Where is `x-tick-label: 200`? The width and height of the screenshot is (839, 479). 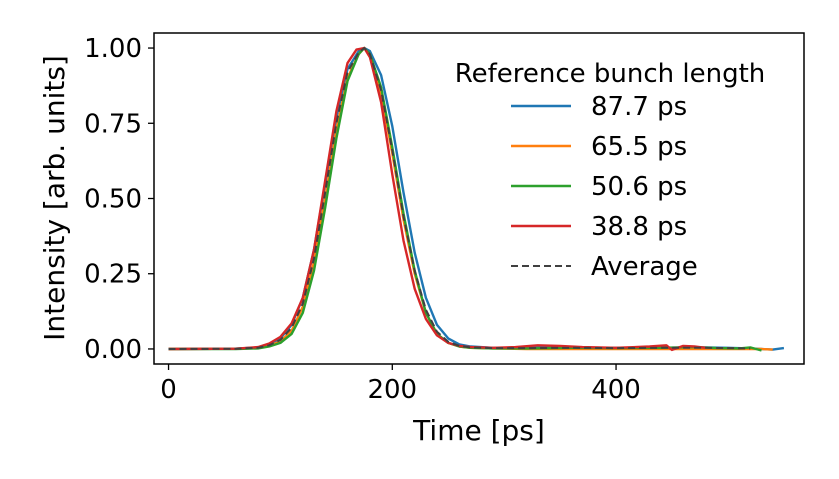 x-tick-label: 200 is located at coordinates (392, 390).